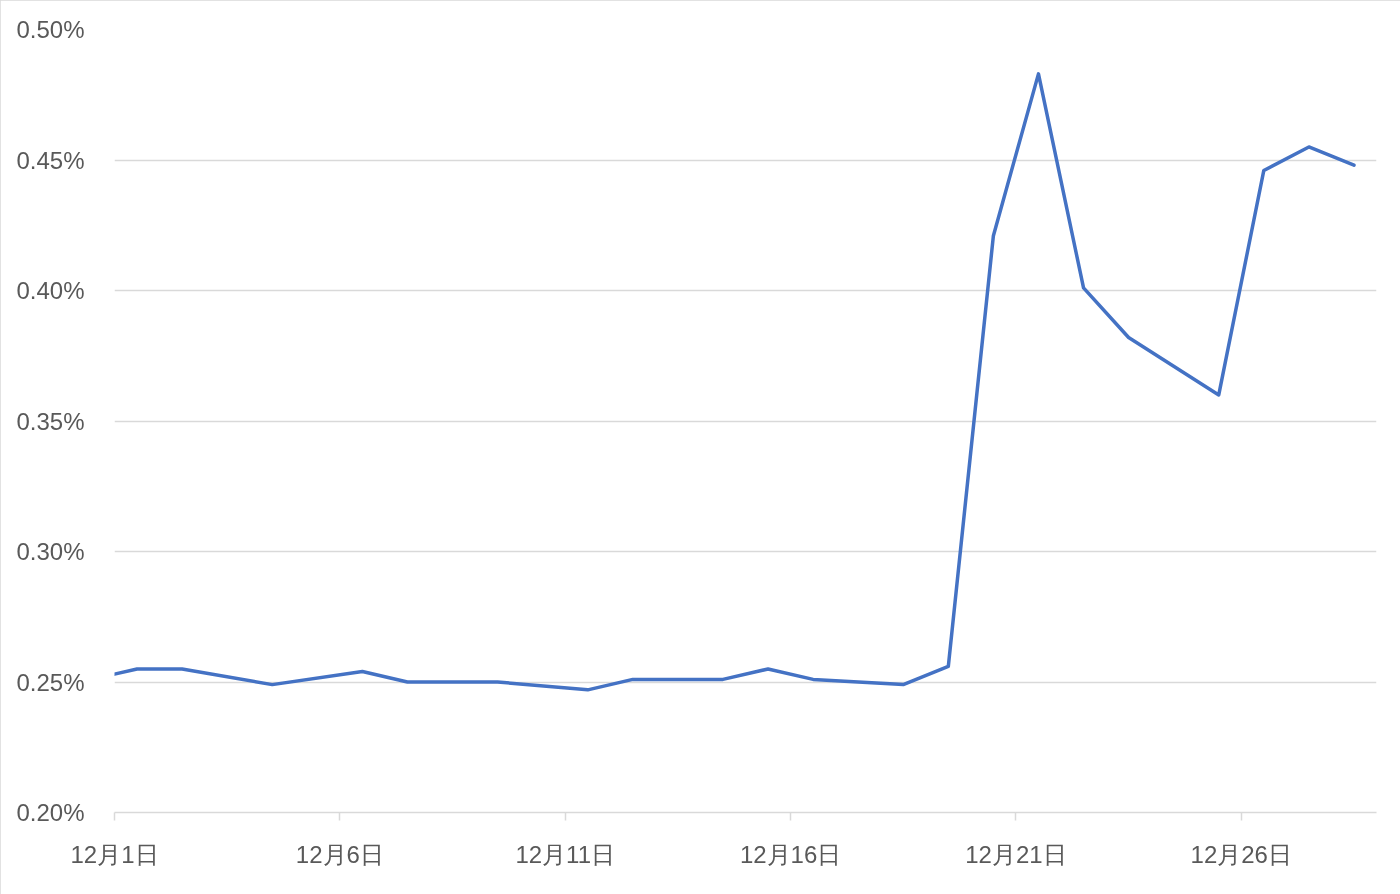 The height and width of the screenshot is (894, 1400). What do you see at coordinates (790, 854) in the screenshot?
I see `x-tick-label: 12月16日` at bounding box center [790, 854].